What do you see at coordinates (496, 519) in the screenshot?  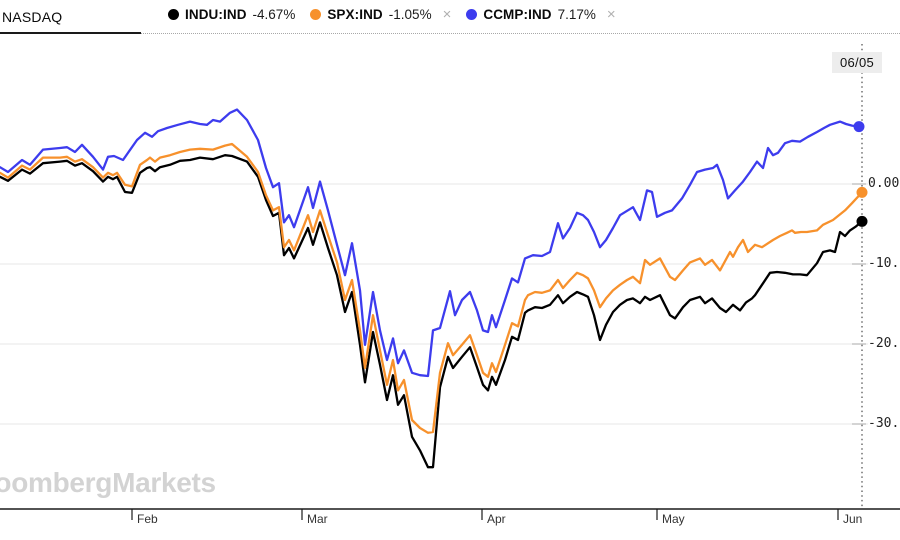 I see `x-axis-label: Apr` at bounding box center [496, 519].